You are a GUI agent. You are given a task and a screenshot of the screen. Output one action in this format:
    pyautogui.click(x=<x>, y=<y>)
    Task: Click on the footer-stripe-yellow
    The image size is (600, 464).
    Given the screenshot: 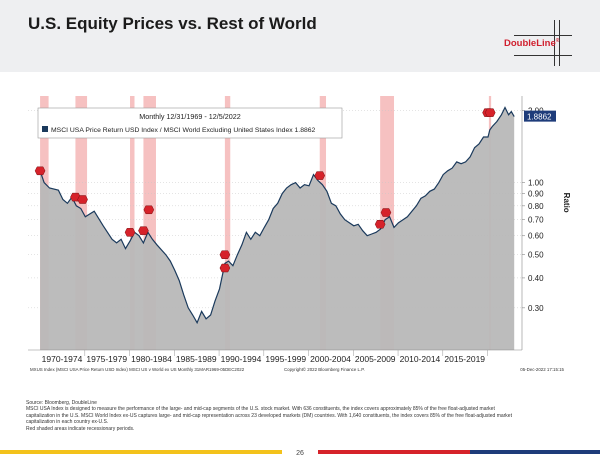 What is the action you would take?
    pyautogui.click(x=141, y=452)
    